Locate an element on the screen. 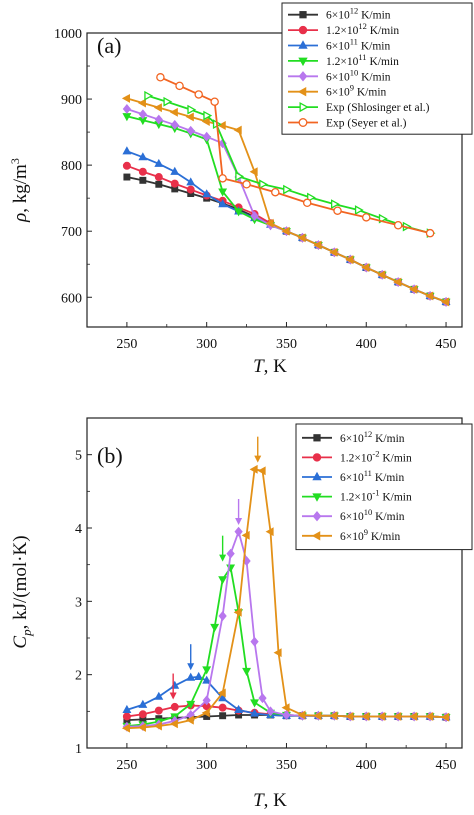  y-tick-label: 1000 is located at coordinates (68, 34).